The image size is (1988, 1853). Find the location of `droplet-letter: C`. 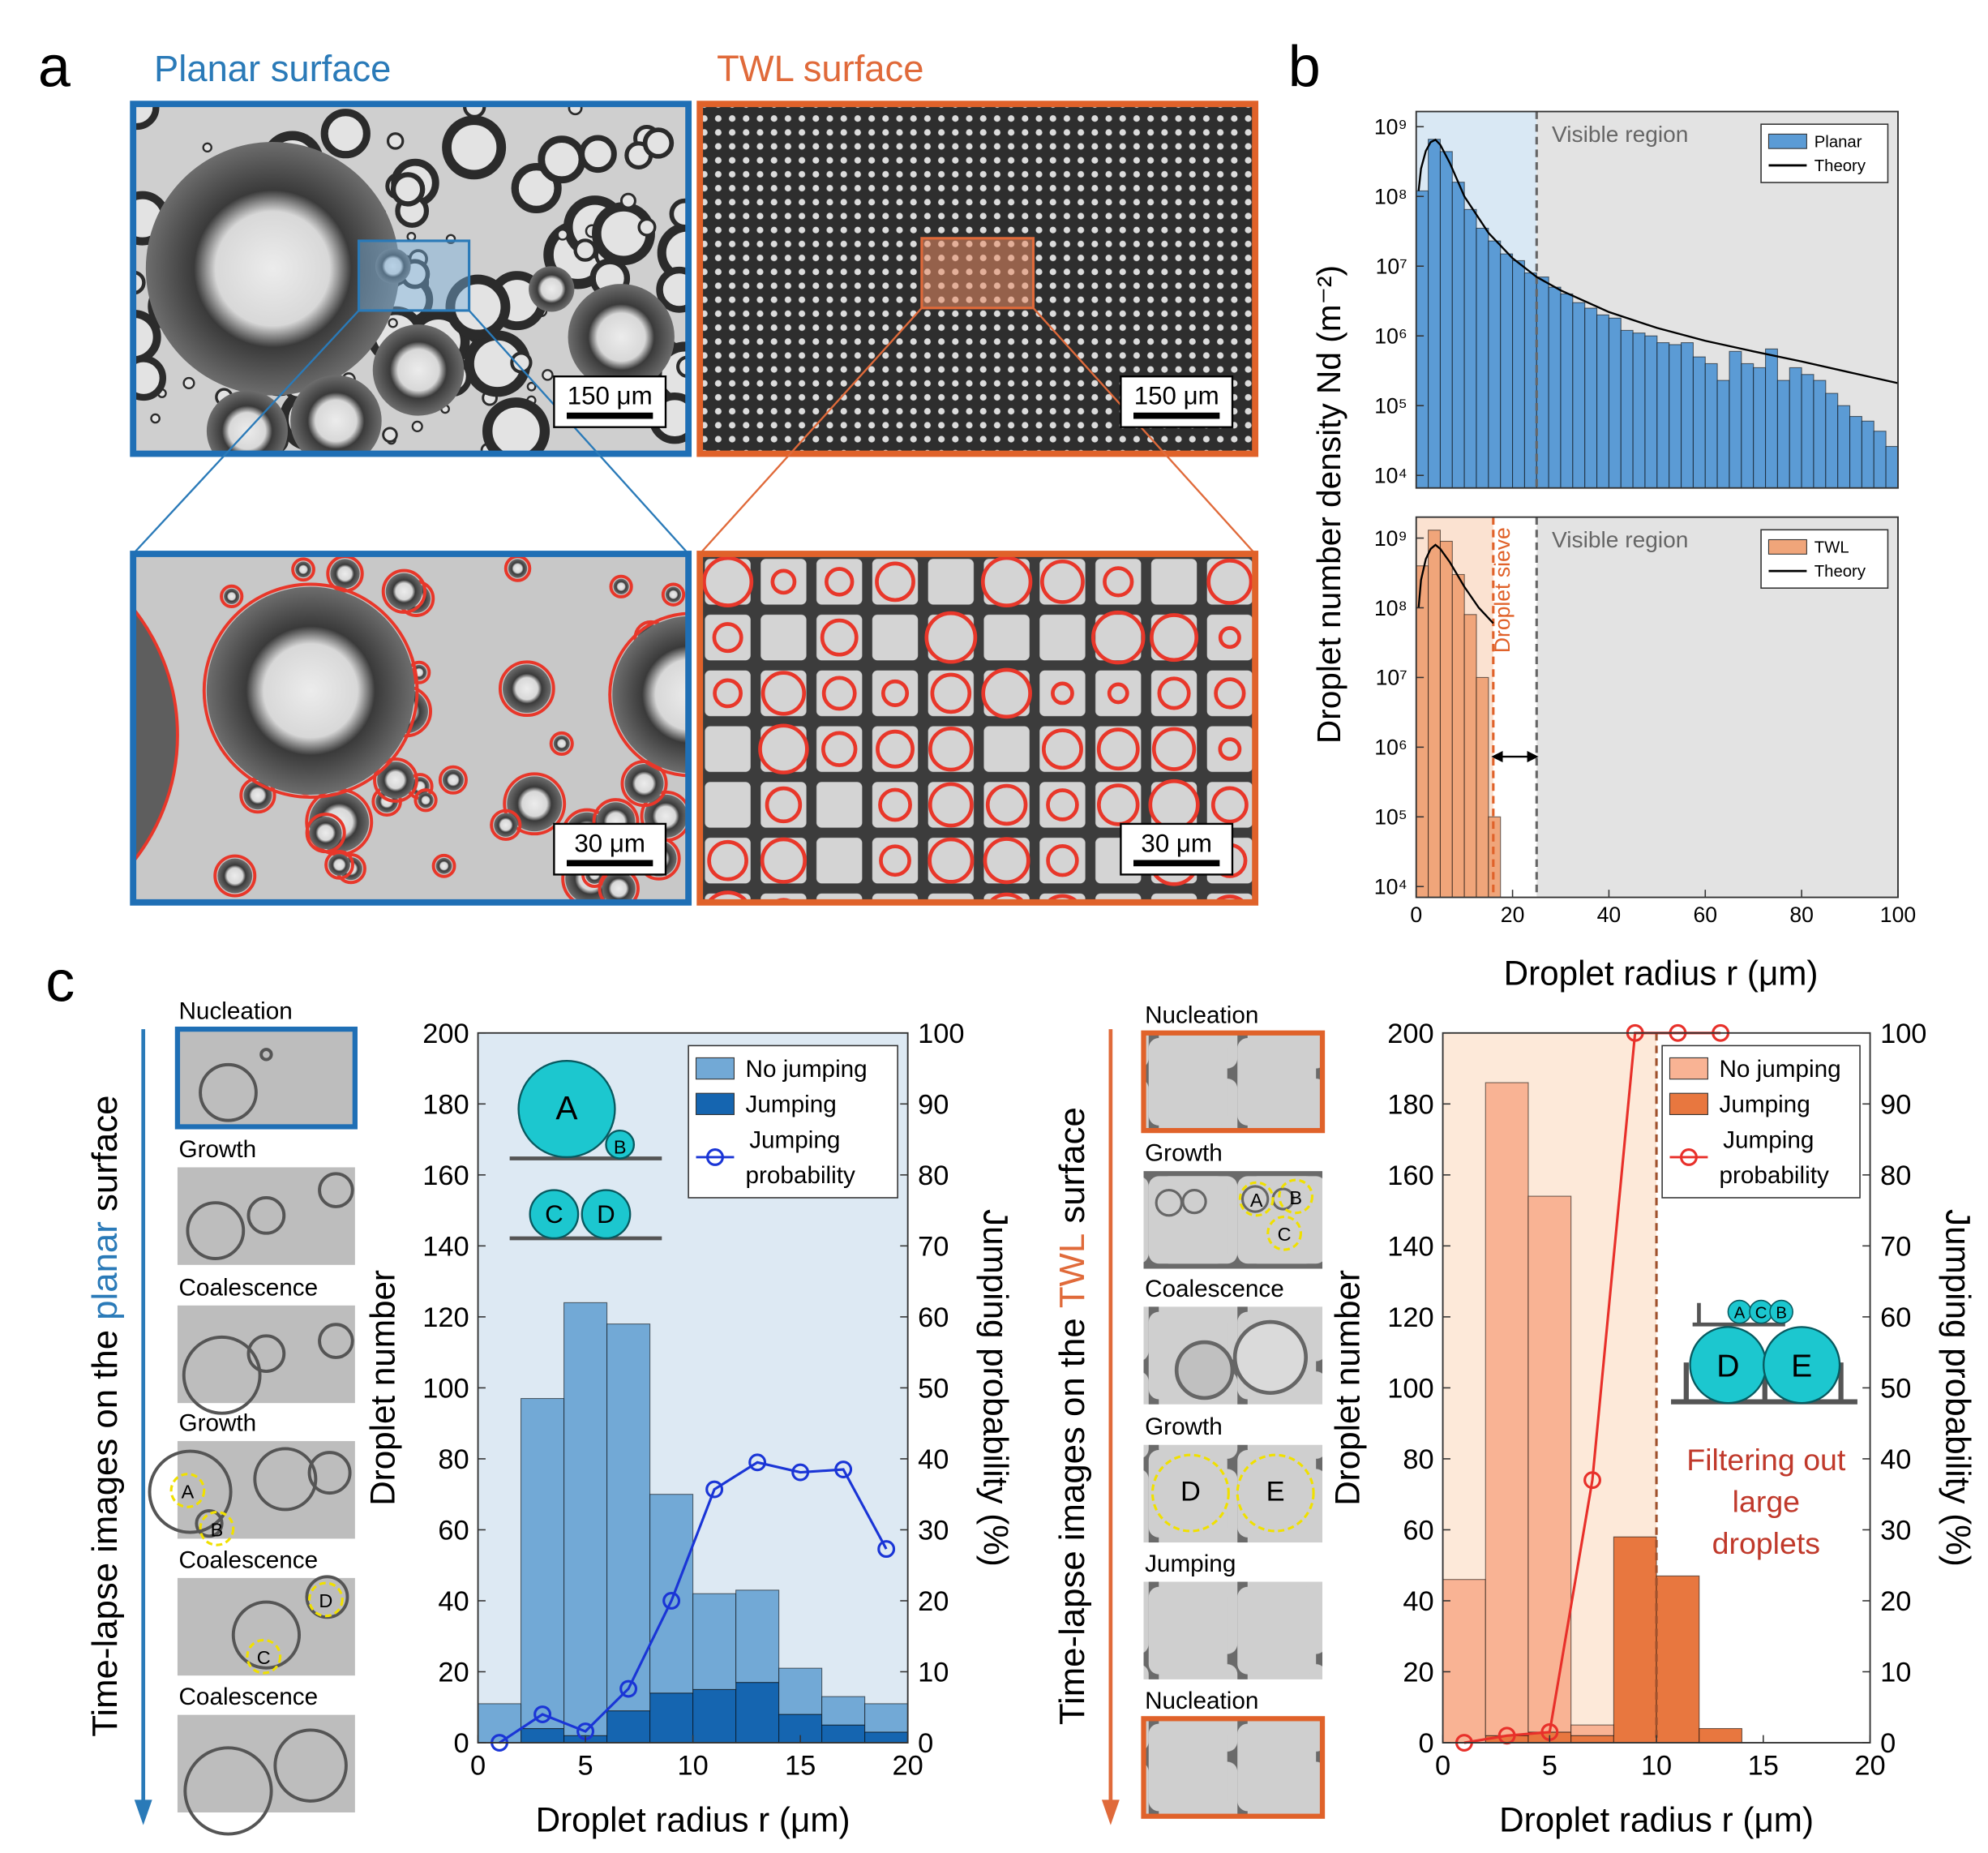

droplet-letter: C is located at coordinates (1285, 1234).